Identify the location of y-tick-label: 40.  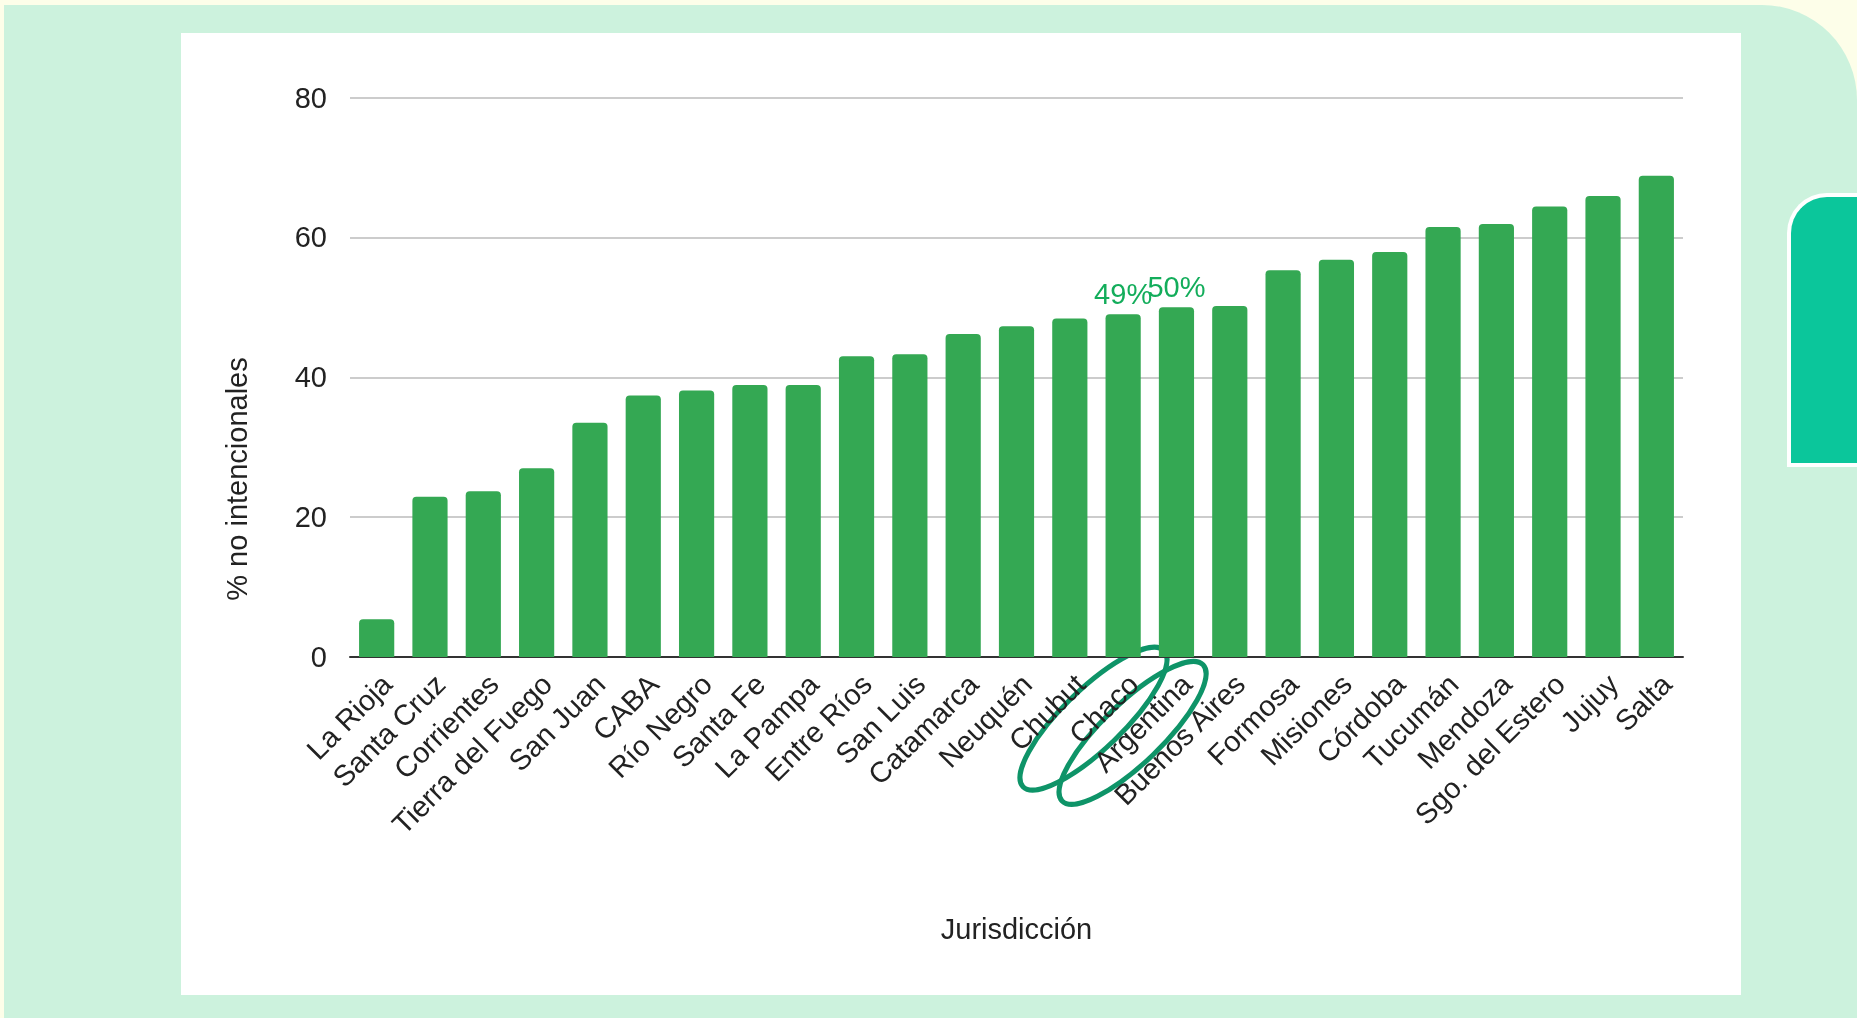
(310, 377).